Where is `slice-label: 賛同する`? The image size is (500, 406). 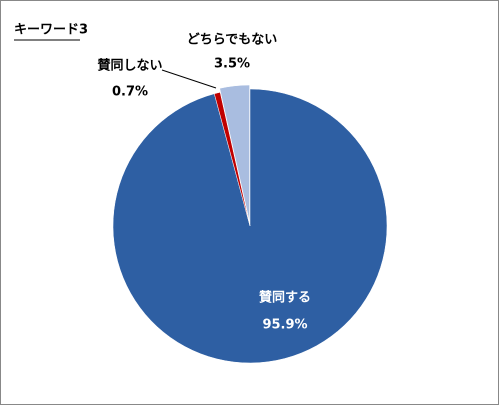 slice-label: 賛同する is located at coordinates (285, 298).